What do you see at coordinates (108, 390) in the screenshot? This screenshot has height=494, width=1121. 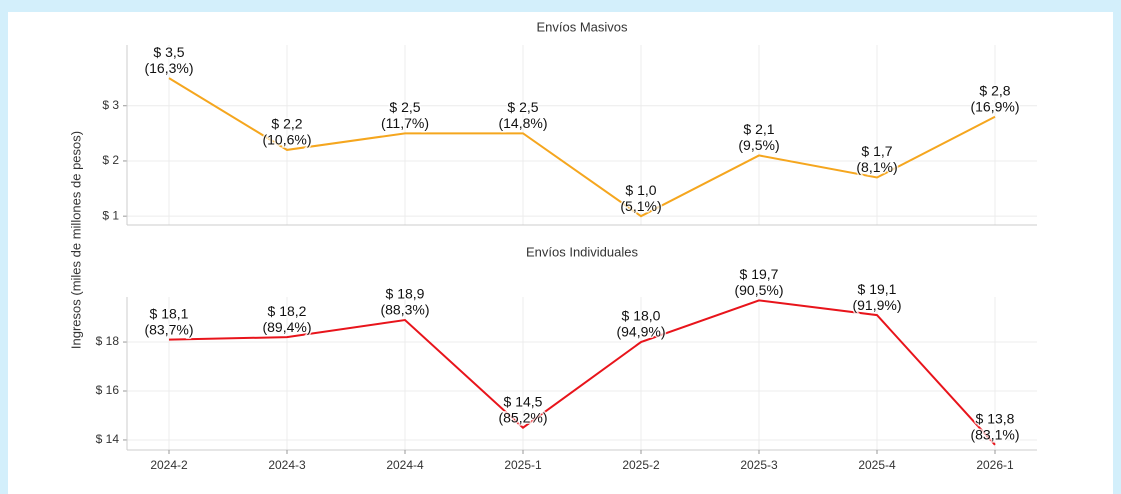 I see `y-tick-label: $ 16` at bounding box center [108, 390].